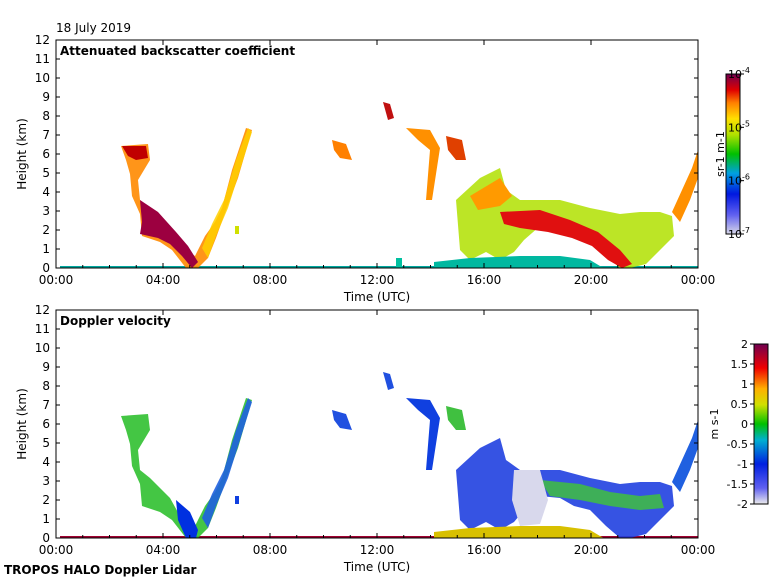 This screenshot has height=580, width=780. I want to click on velocity-y-tick-label: 1, so click(46, 519).